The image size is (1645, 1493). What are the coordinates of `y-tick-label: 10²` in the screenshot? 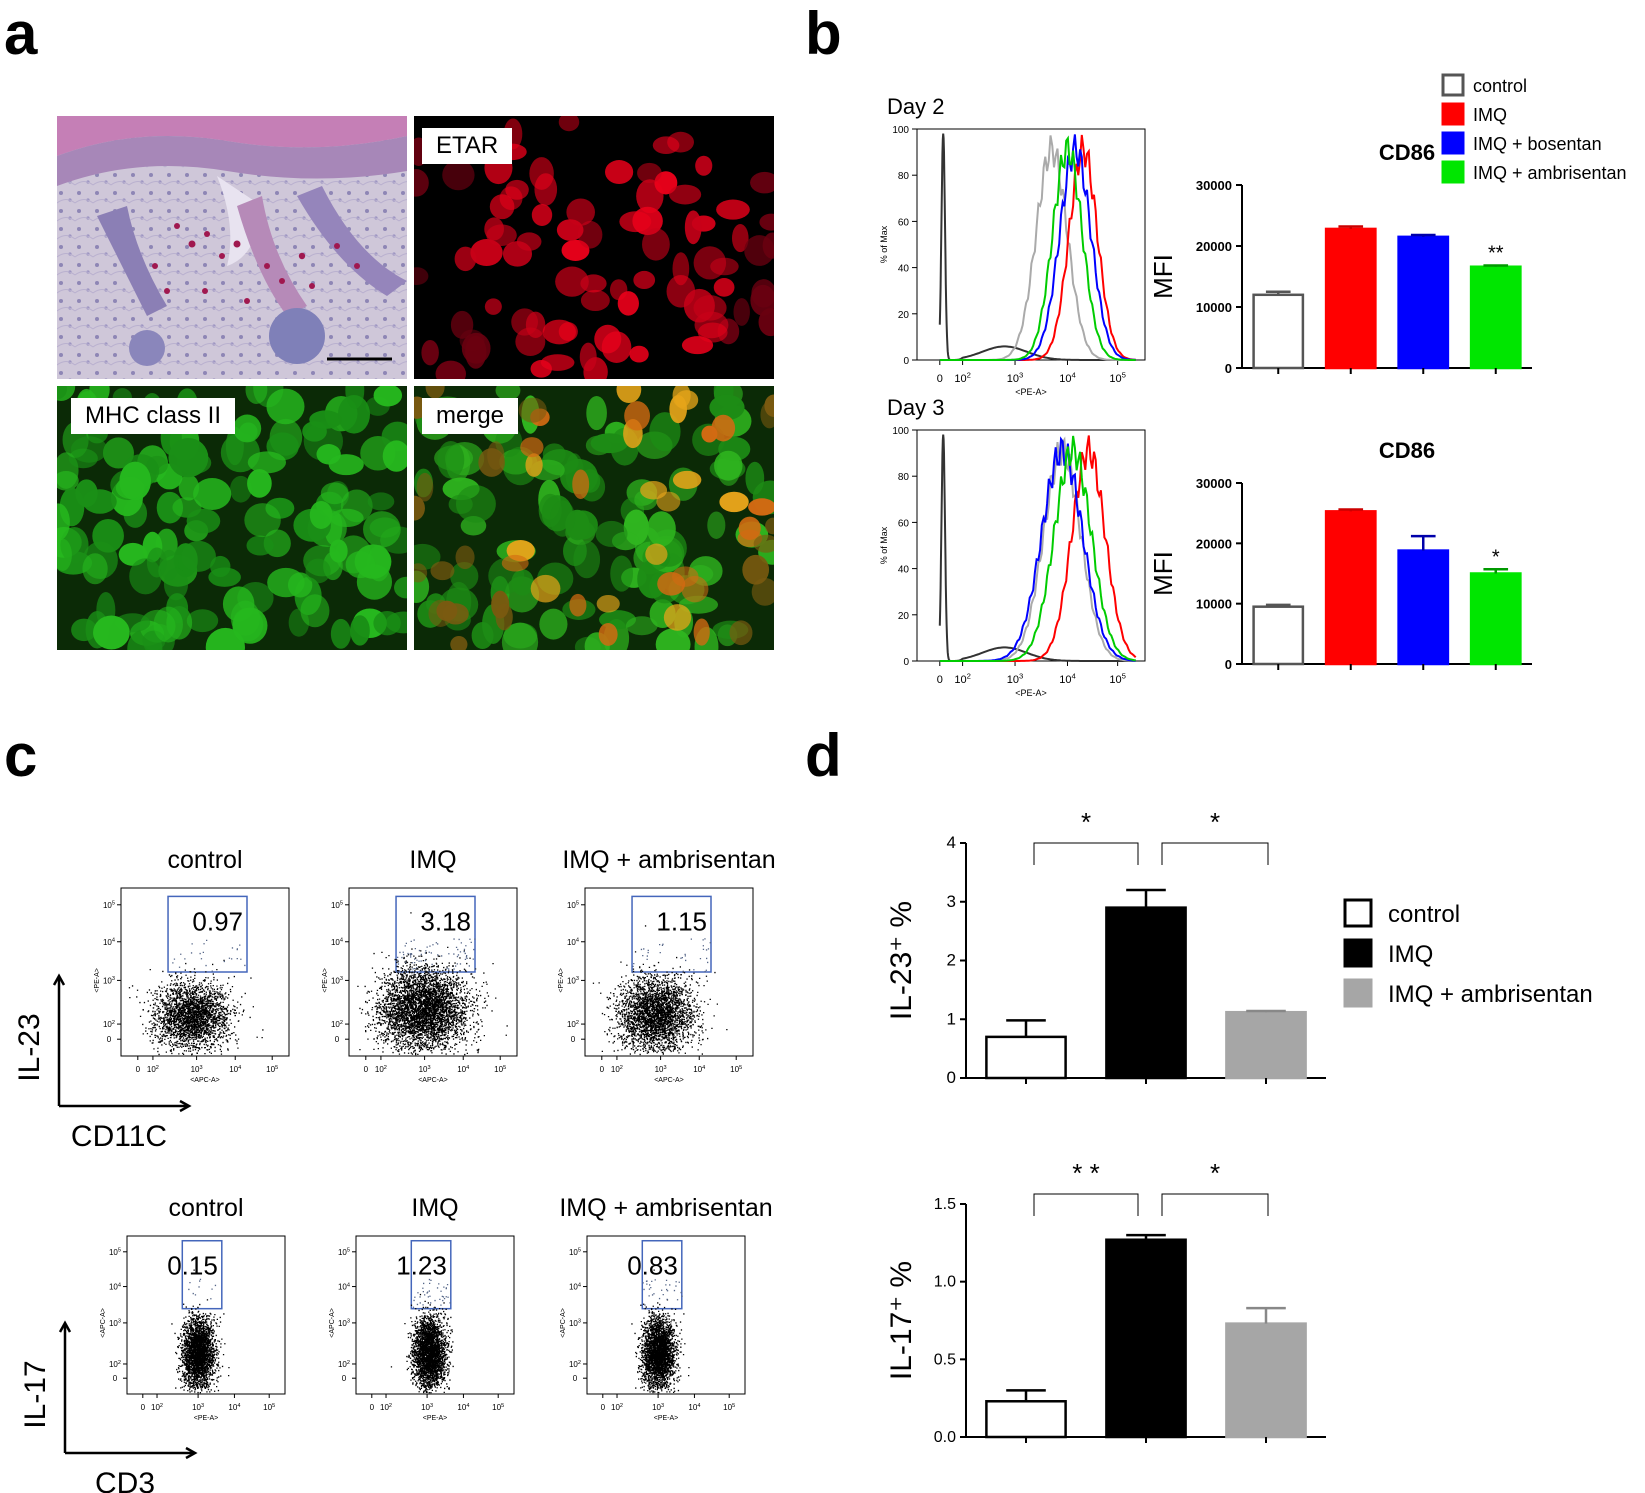 It's located at (337, 1024).